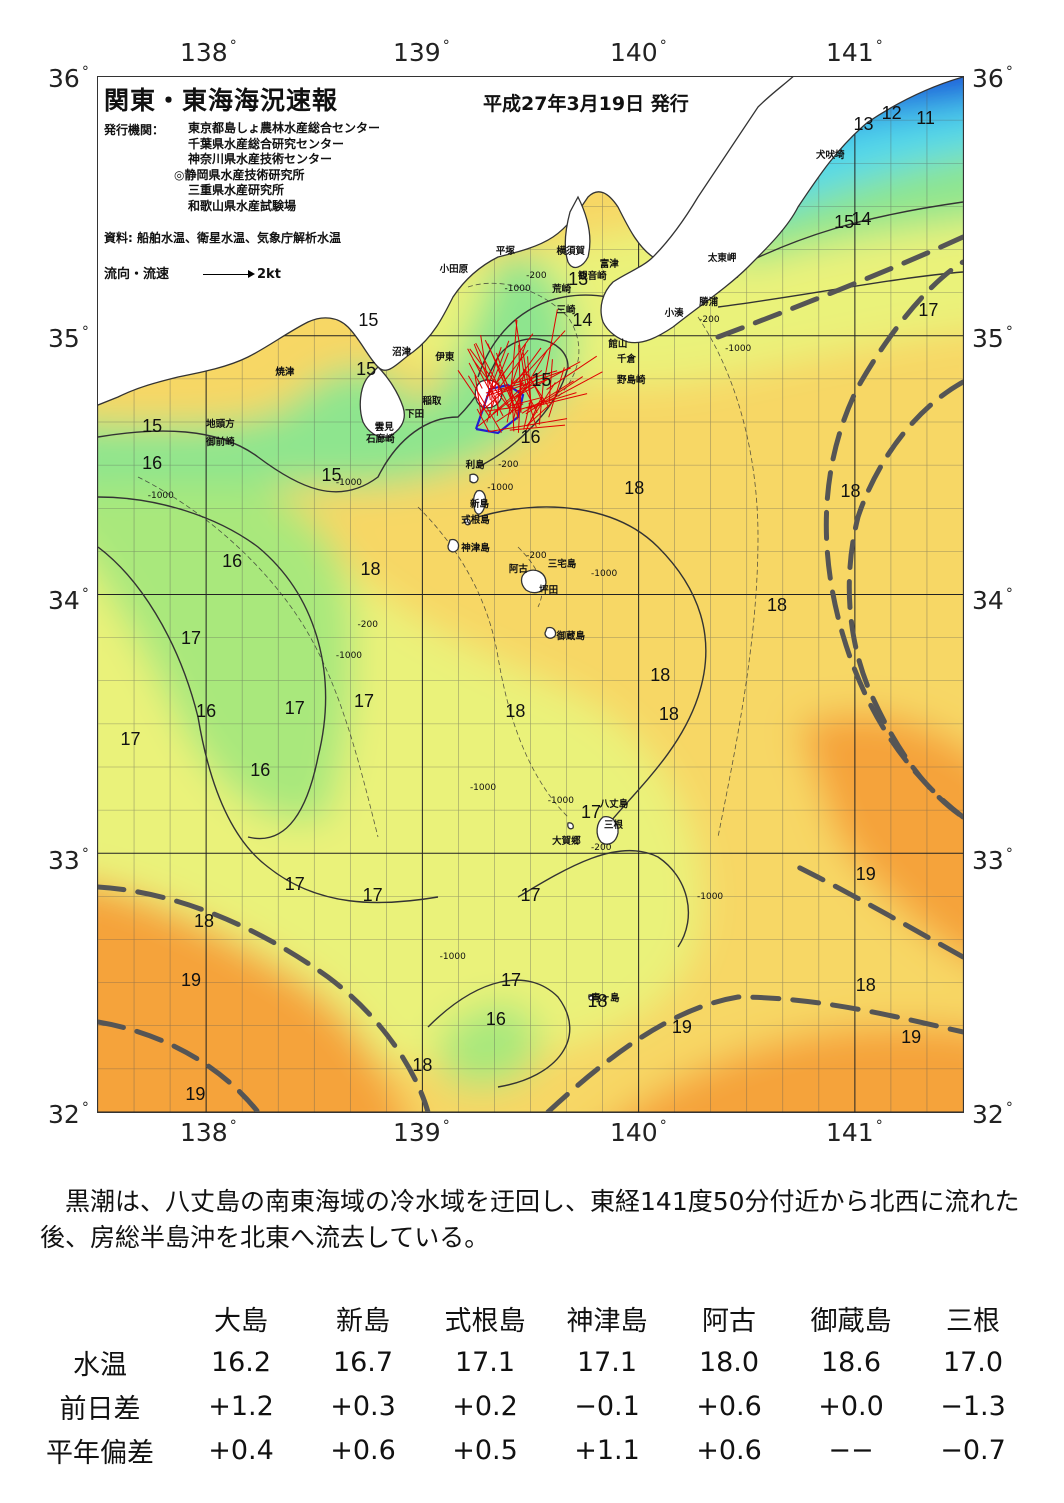 Image resolution: width=1064 pixels, height=1503 pixels. What do you see at coordinates (851, 1450) in the screenshot?
I see `table-cell: −−` at bounding box center [851, 1450].